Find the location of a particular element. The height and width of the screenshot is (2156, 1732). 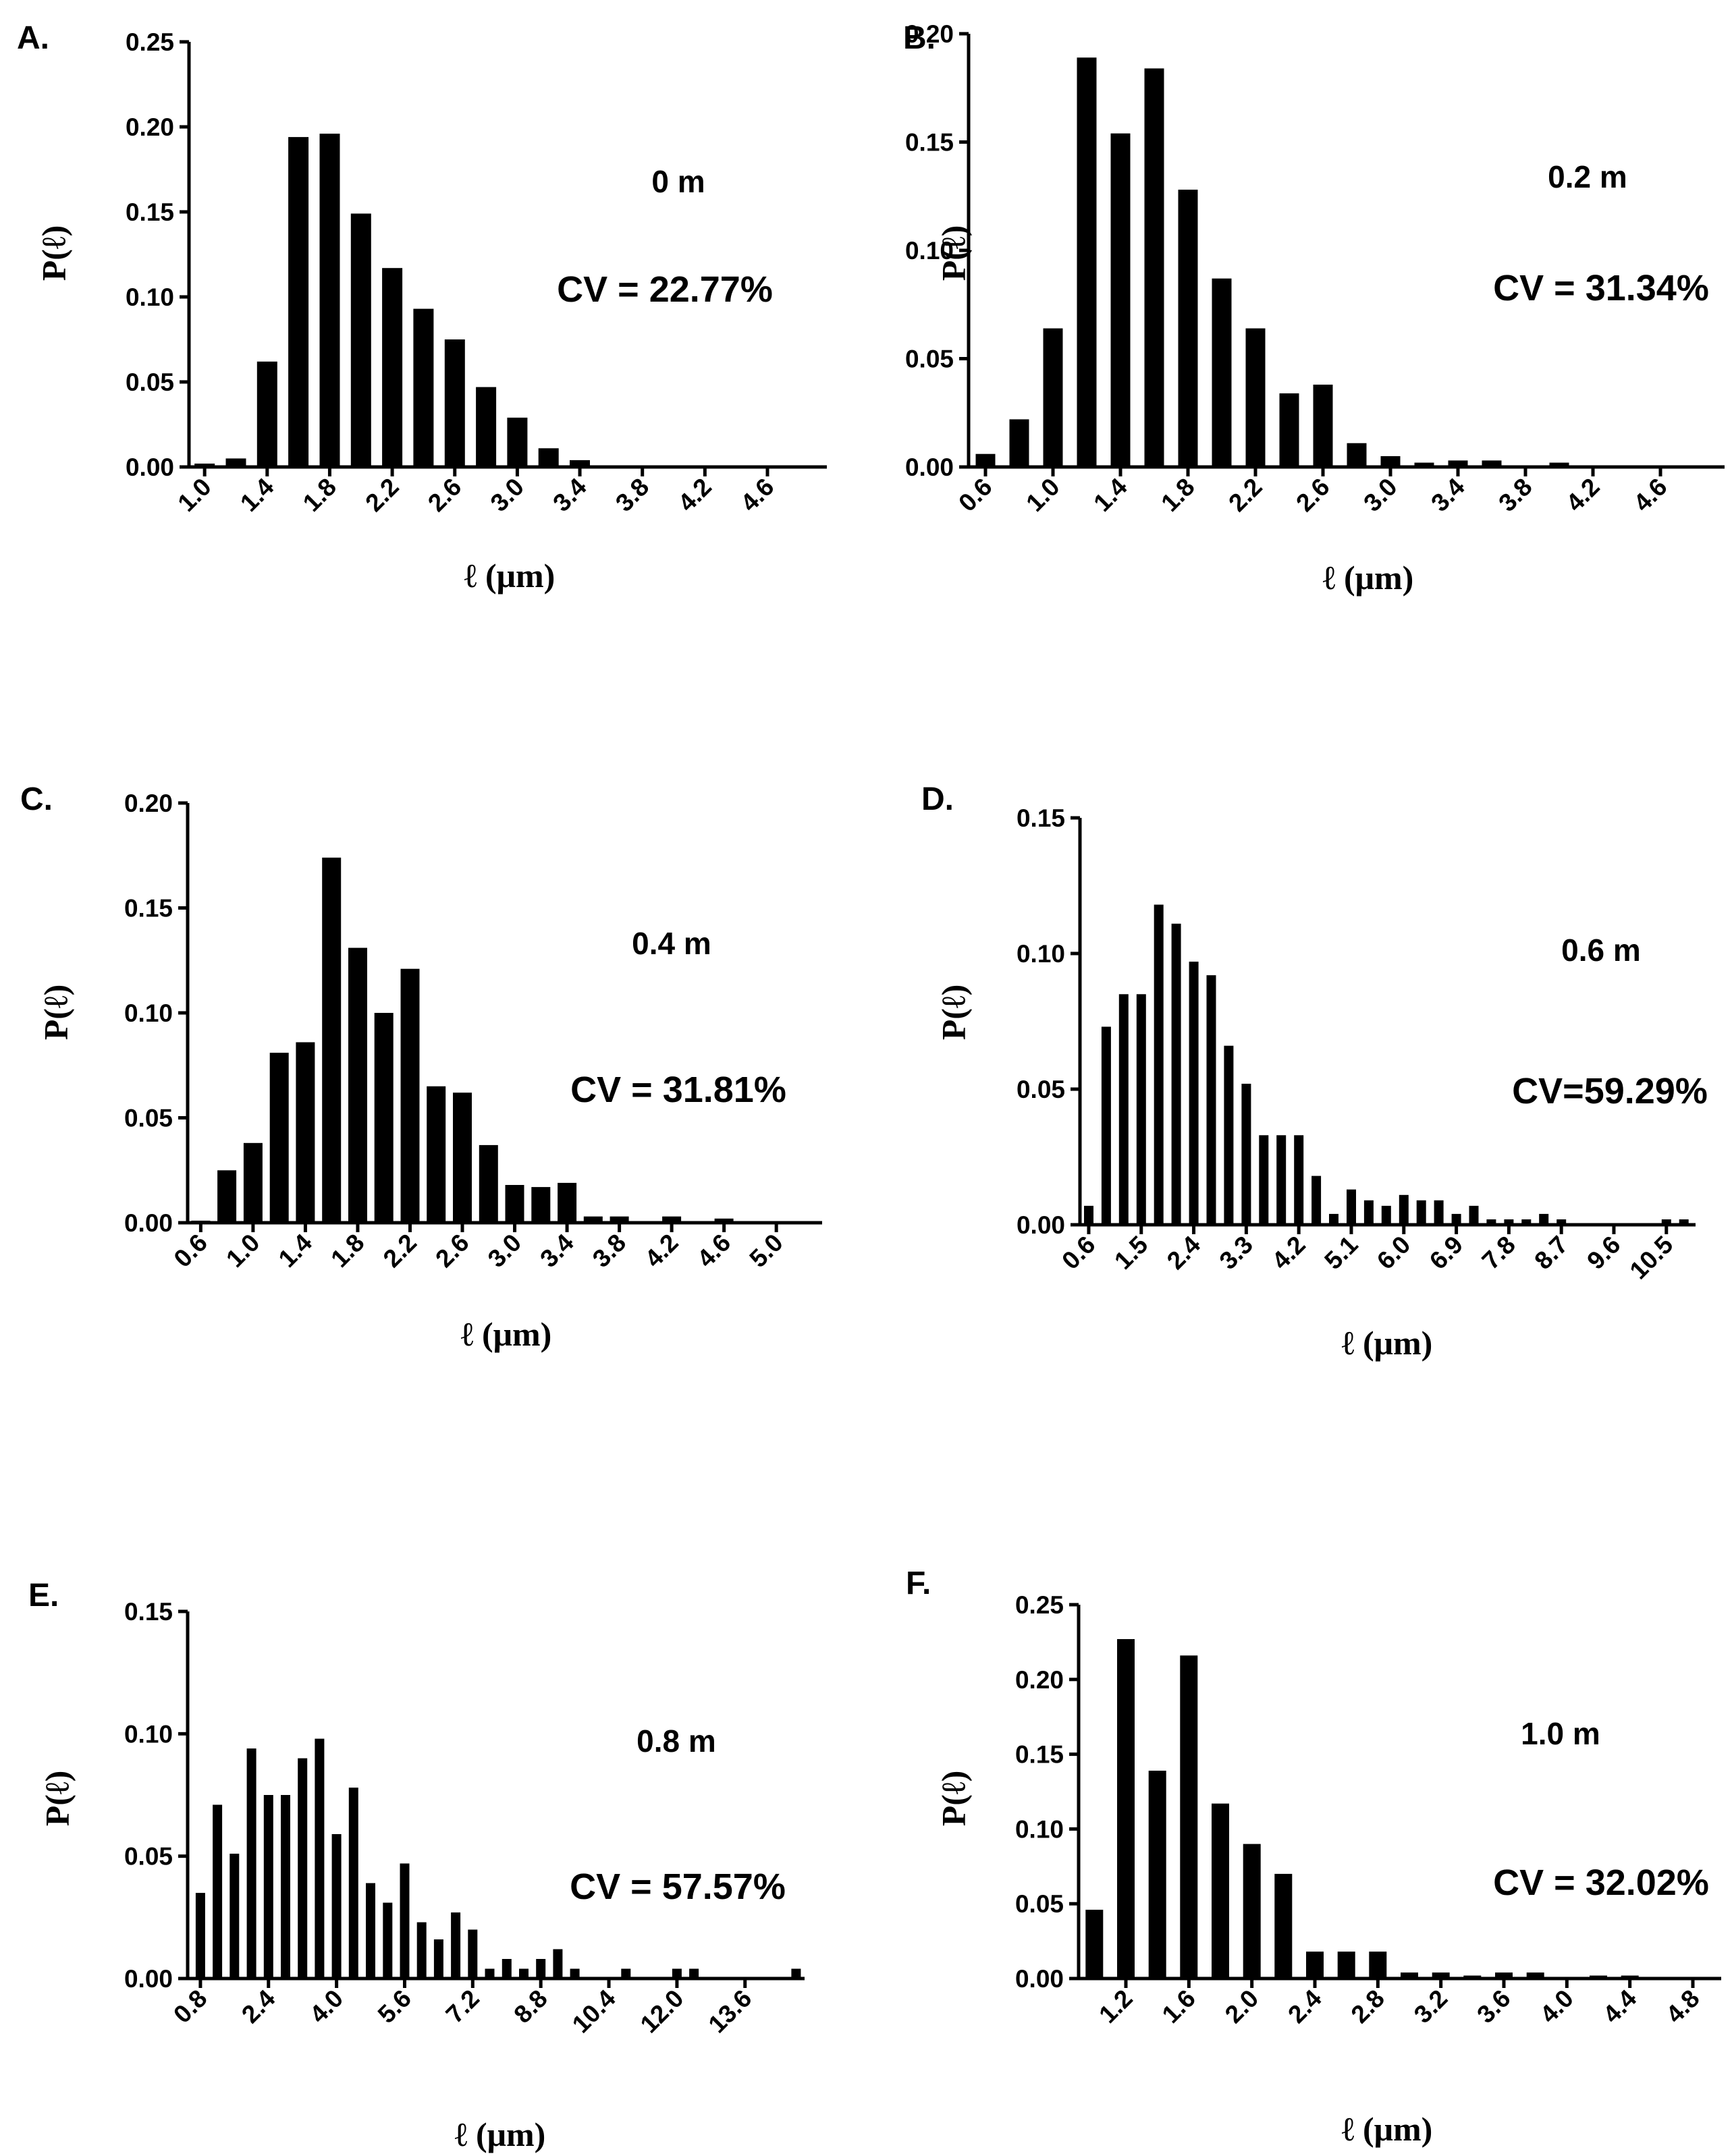

x-tick-label: 3.3 is located at coordinates (1236, 1253).